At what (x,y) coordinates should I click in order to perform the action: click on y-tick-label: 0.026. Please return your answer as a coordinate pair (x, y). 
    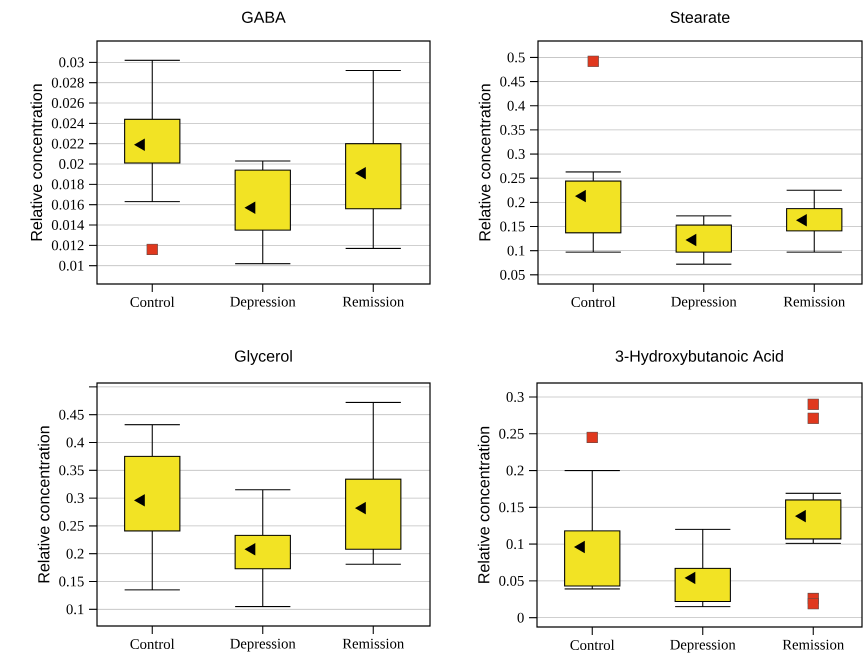
    Looking at the image, I should click on (68, 103).